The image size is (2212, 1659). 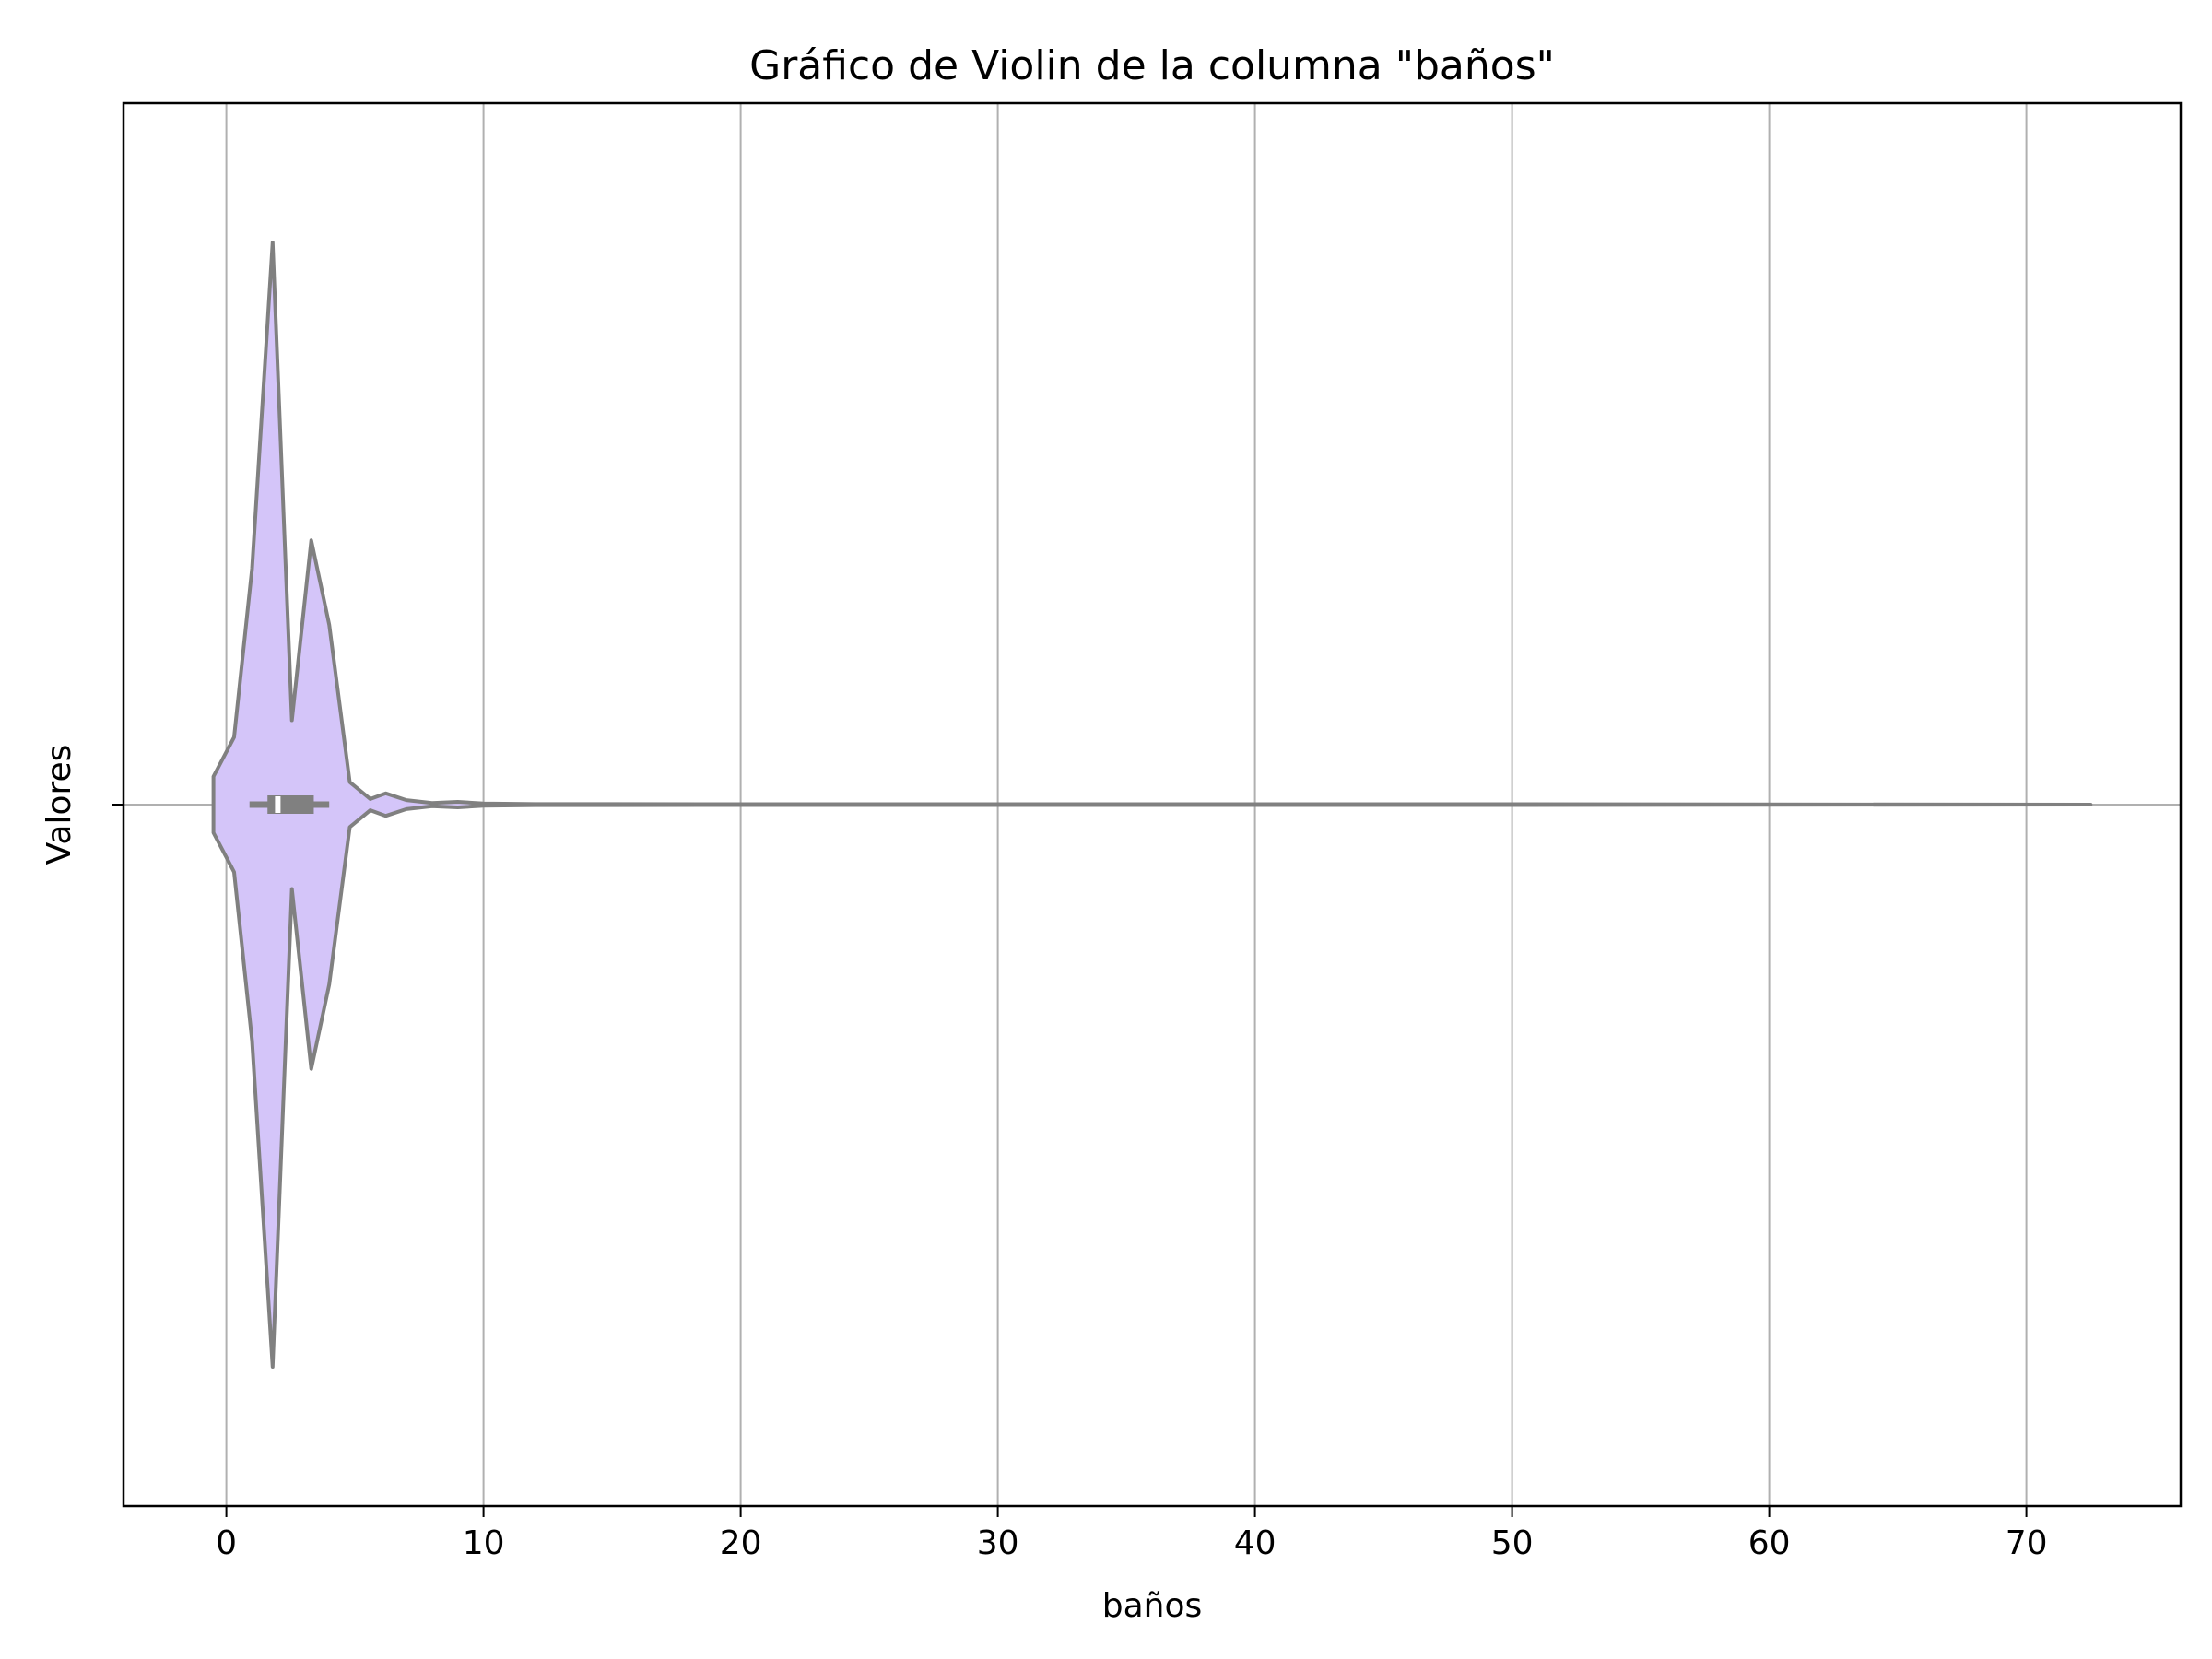 What do you see at coordinates (290, 804) in the screenshot?
I see `violin-iqr-box` at bounding box center [290, 804].